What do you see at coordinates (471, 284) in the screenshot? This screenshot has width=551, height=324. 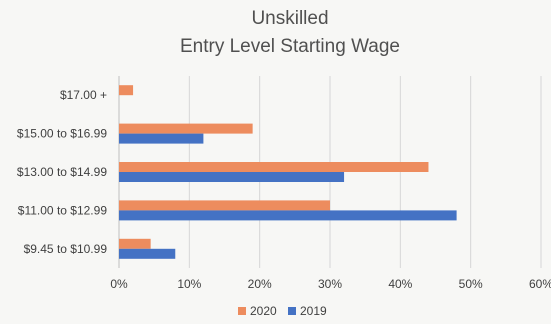 I see `x-tick-label: 50%` at bounding box center [471, 284].